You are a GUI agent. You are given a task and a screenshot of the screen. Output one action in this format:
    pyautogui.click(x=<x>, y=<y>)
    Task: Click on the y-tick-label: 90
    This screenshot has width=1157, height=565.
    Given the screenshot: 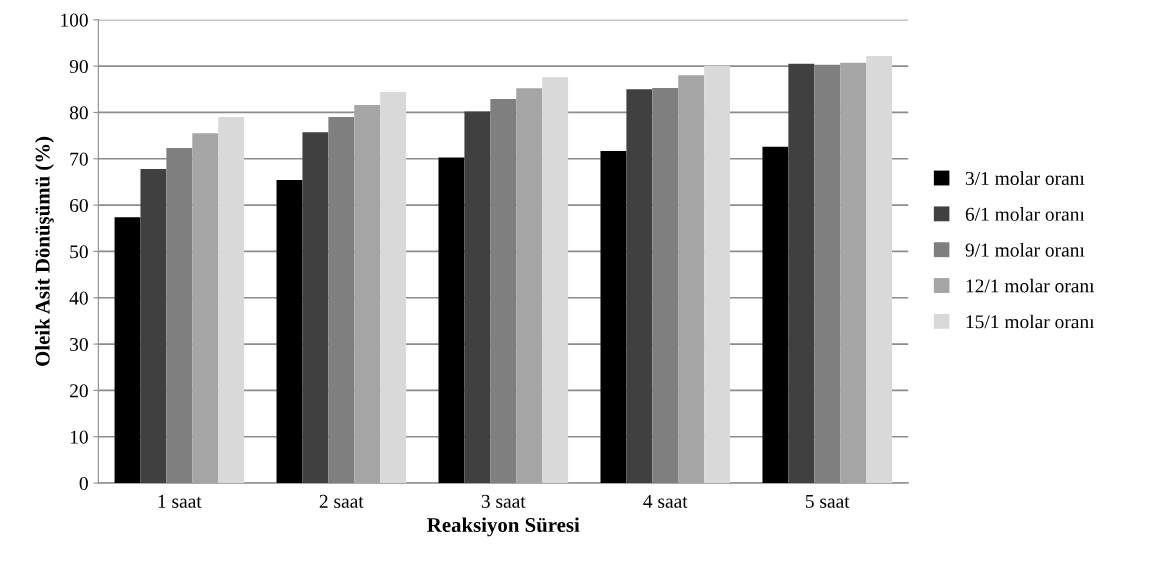 What is the action you would take?
    pyautogui.click(x=78, y=66)
    